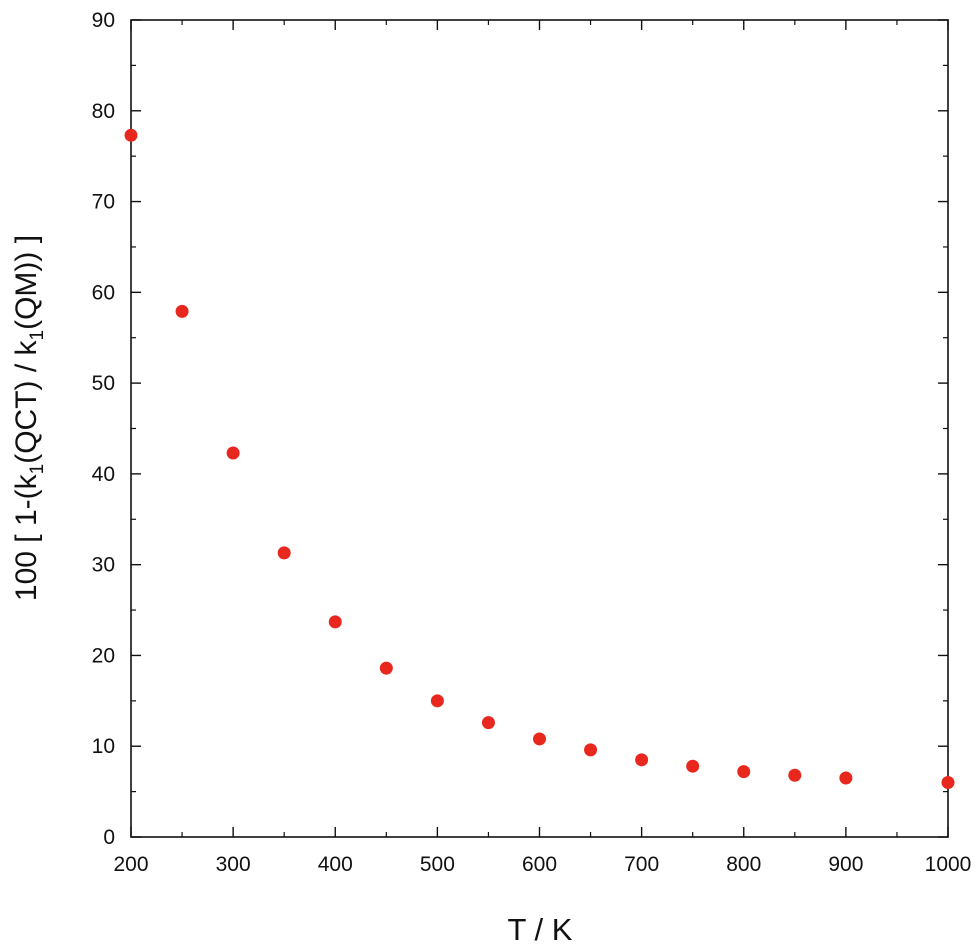 The height and width of the screenshot is (950, 980). I want to click on x-tick-label: 600, so click(539, 864).